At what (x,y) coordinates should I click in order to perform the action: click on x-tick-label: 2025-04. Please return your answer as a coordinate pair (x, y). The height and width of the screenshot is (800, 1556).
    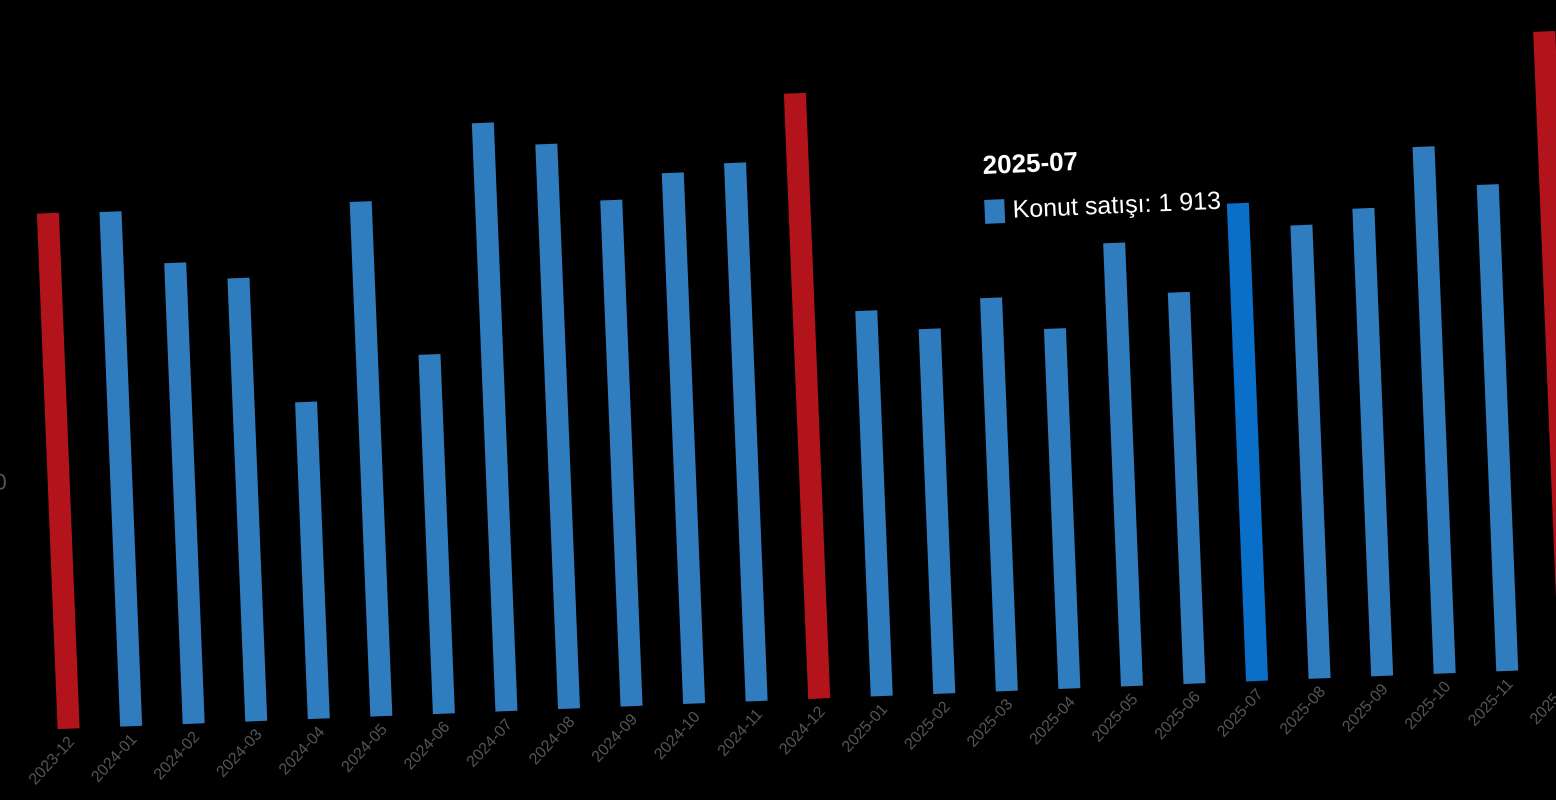
    Looking at the image, I should click on (1053, 720).